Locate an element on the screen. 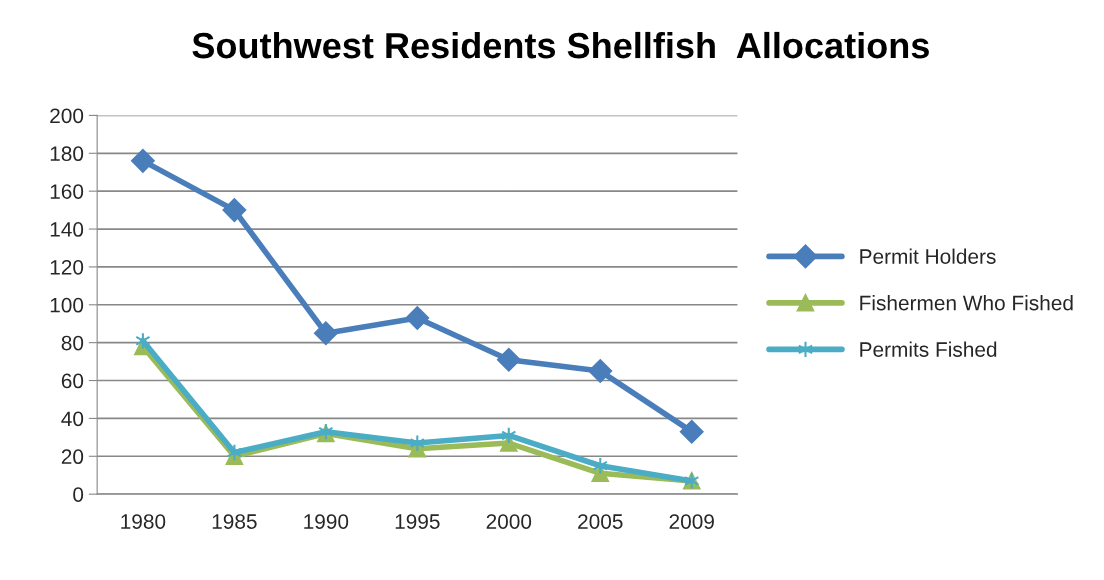  y-tick-label: 80 is located at coordinates (72, 343).